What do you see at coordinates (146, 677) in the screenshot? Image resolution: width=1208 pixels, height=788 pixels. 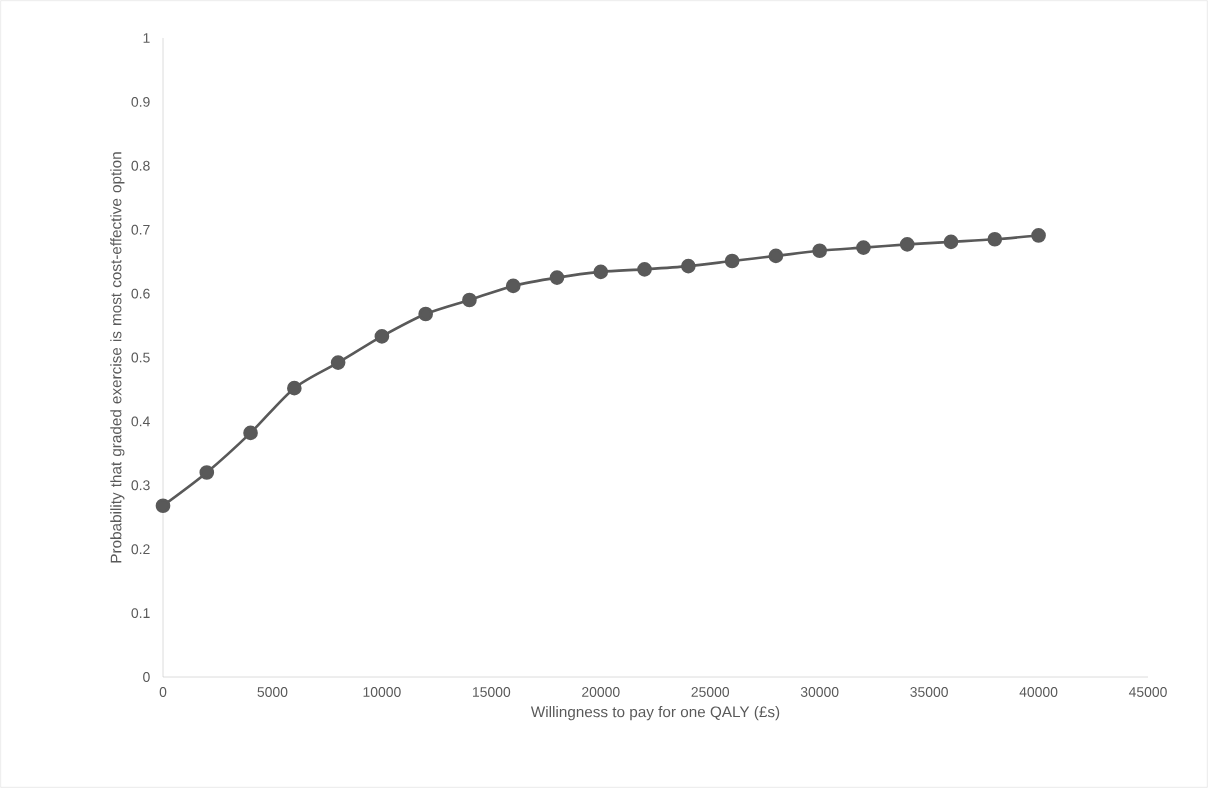 I see `y-tick-label: 0` at bounding box center [146, 677].